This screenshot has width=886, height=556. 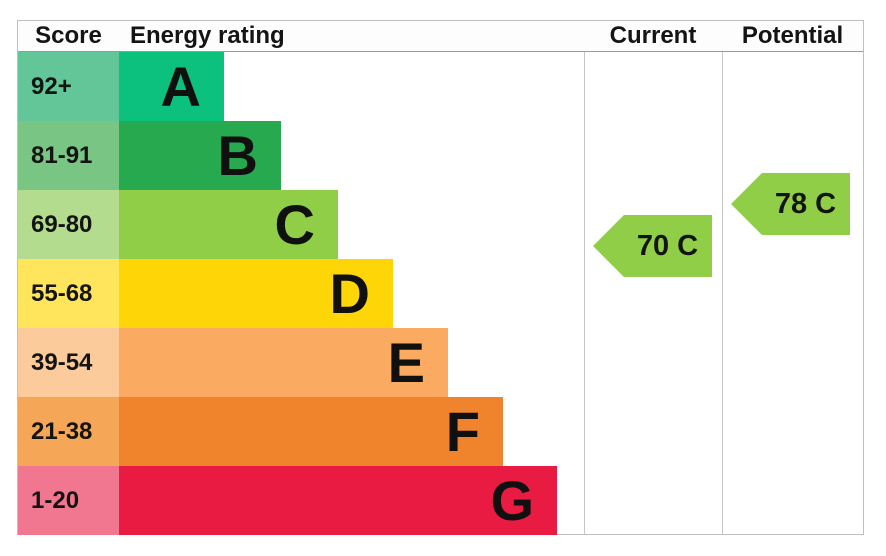 What do you see at coordinates (200, 155) in the screenshot?
I see `band-bar-b: B` at bounding box center [200, 155].